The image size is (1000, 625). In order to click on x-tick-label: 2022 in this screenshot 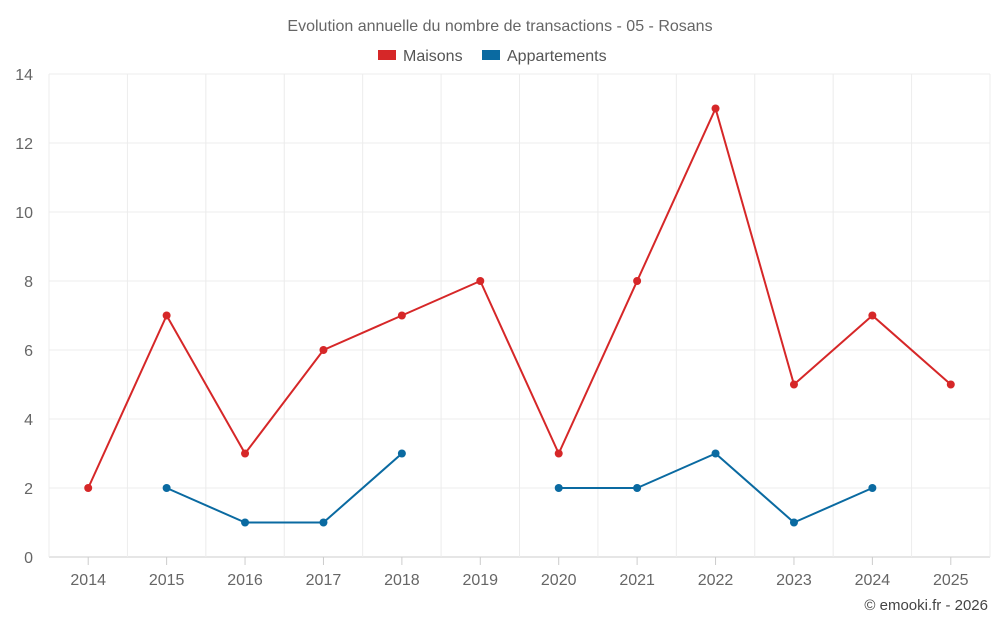, I will do `click(716, 580)`.